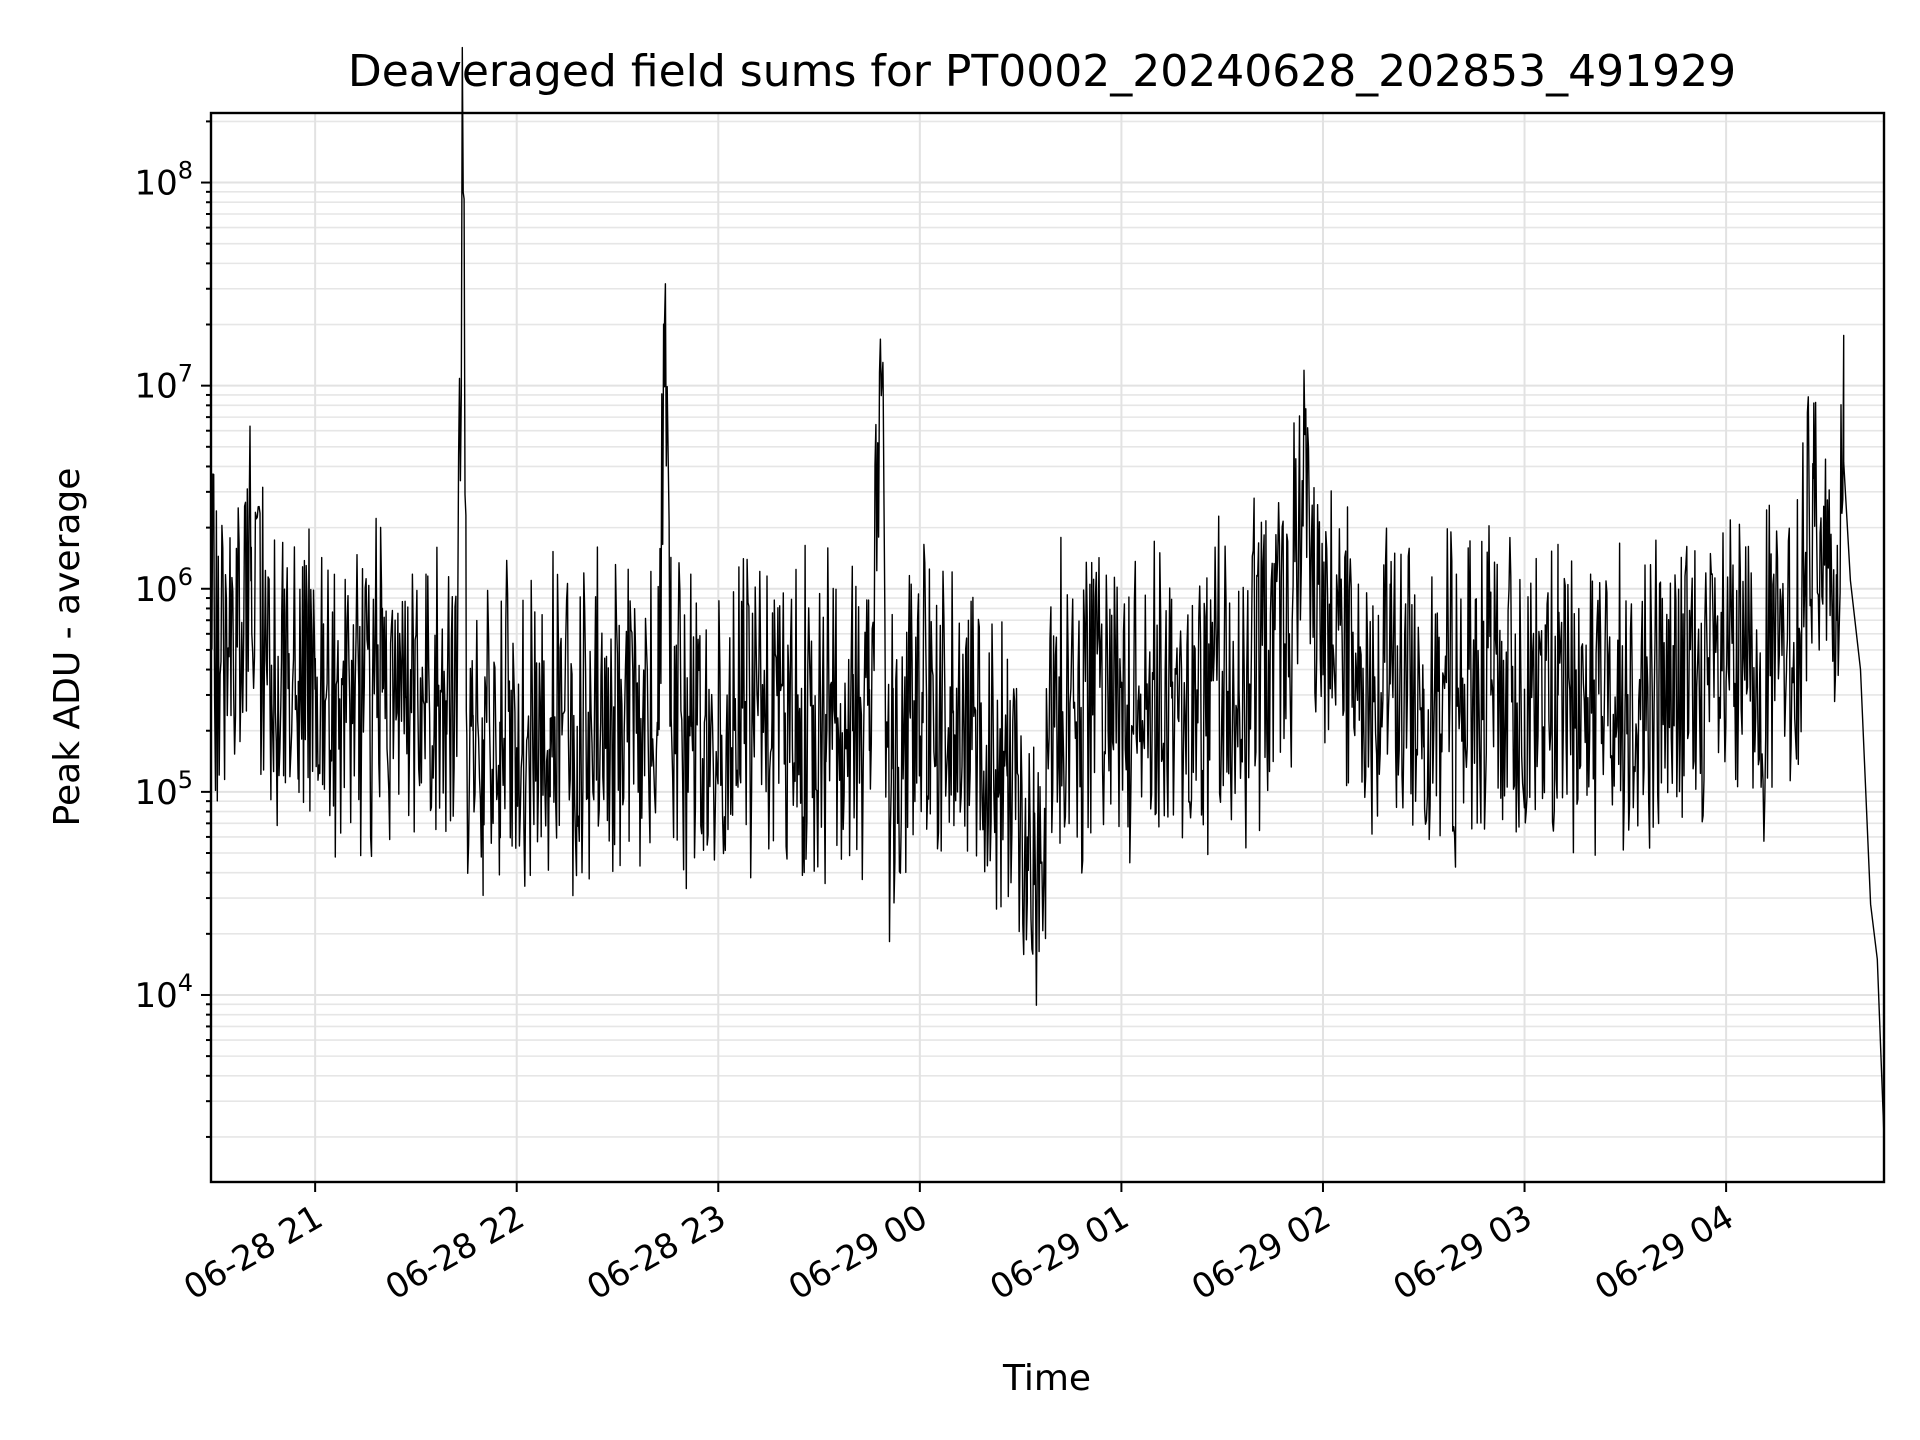  I want to click on y-tick-label: 10⁷, so click(163, 383).